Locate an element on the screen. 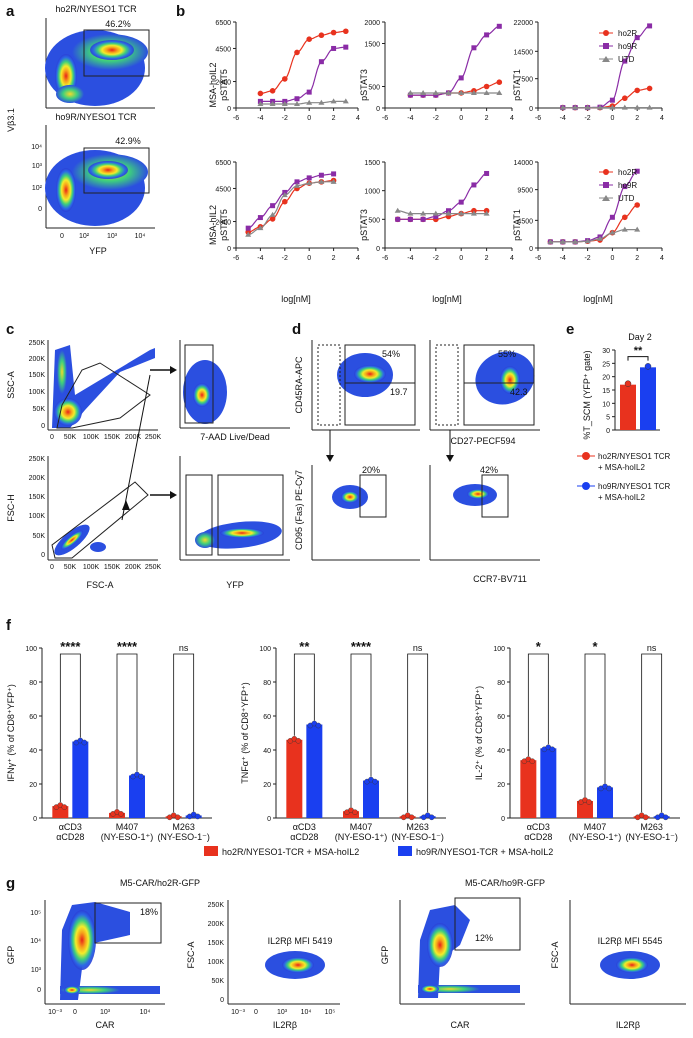 This screenshot has width=693, height=1038. c2-xtick-2: 50K is located at coordinates (70, 567).